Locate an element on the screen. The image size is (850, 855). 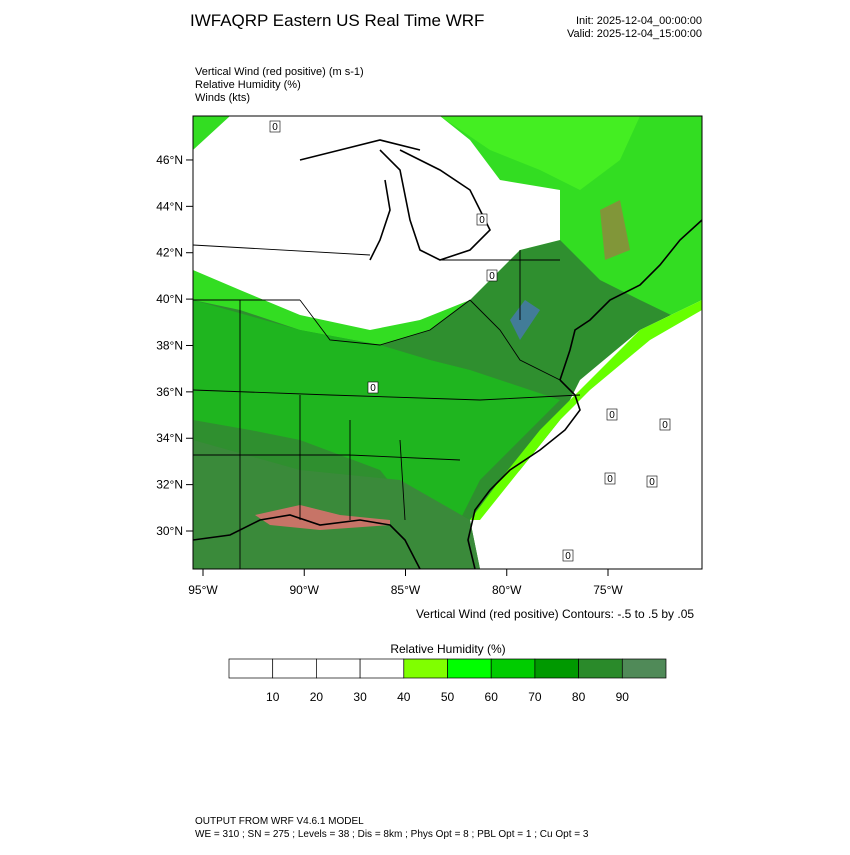
colorbar-title: Relative Humidity (%) is located at coordinates (447, 649).